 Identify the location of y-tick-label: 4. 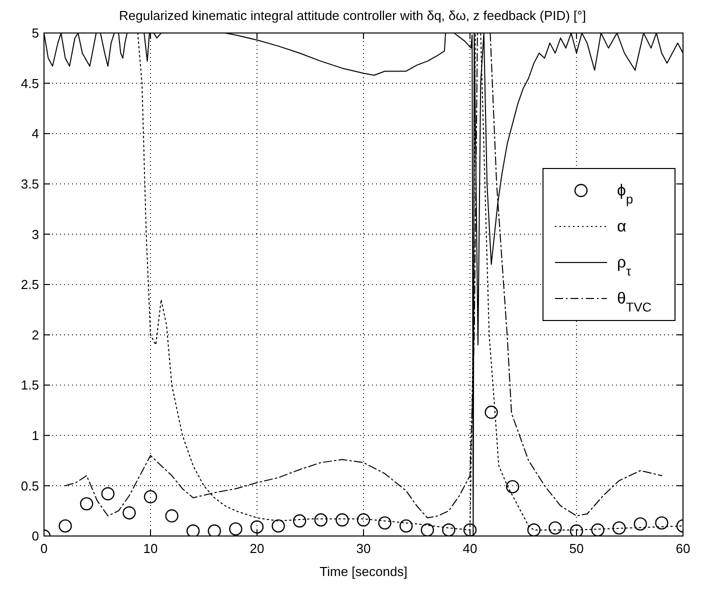
(35, 134).